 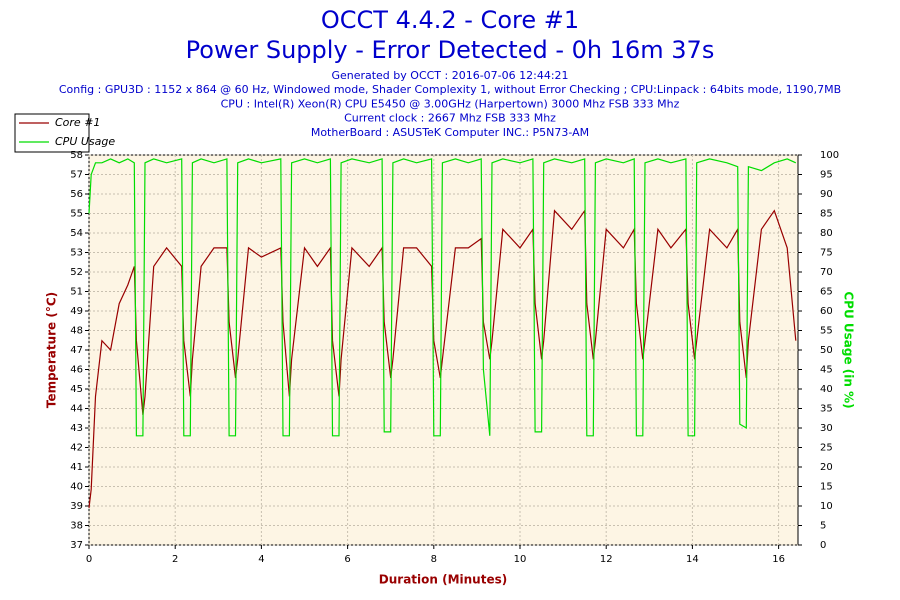 What do you see at coordinates (76, 545) in the screenshot?
I see `y-tick-label: 37` at bounding box center [76, 545].